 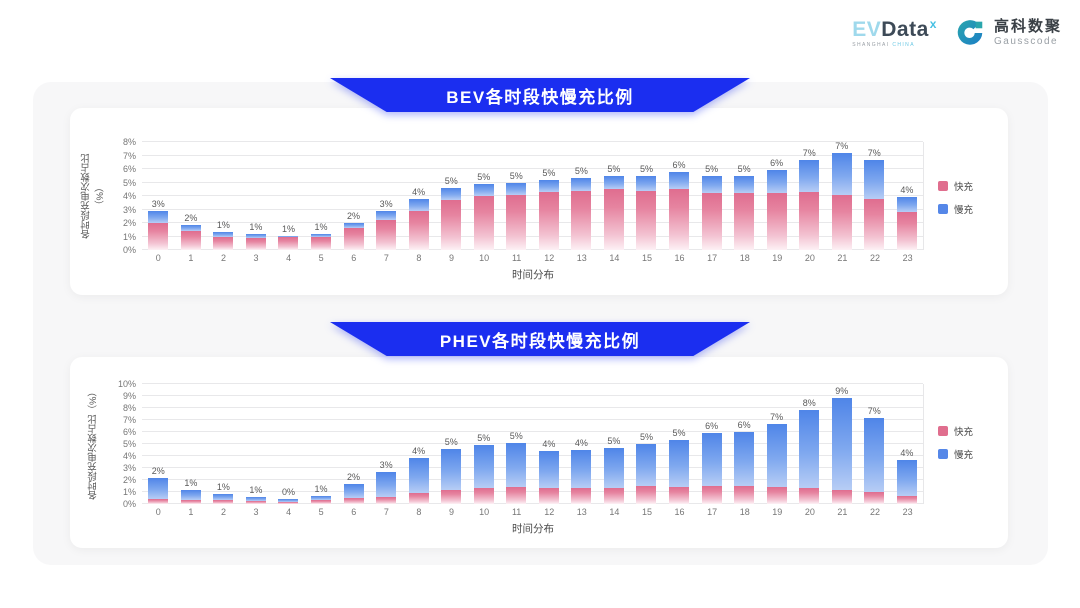 What do you see at coordinates (288, 495) in the screenshot?
I see `bar-column: 0%` at bounding box center [288, 495].